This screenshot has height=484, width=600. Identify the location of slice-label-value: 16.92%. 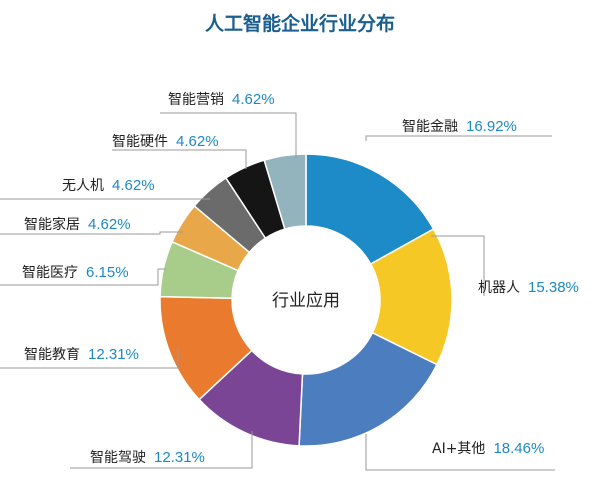
(491, 126).